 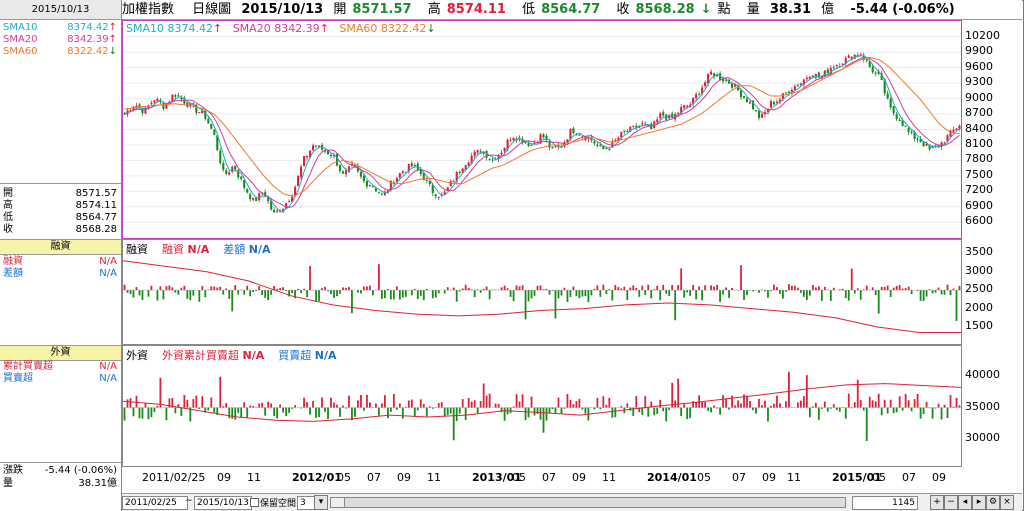 I want to click on settings-icon: ⚙, so click(x=993, y=502).